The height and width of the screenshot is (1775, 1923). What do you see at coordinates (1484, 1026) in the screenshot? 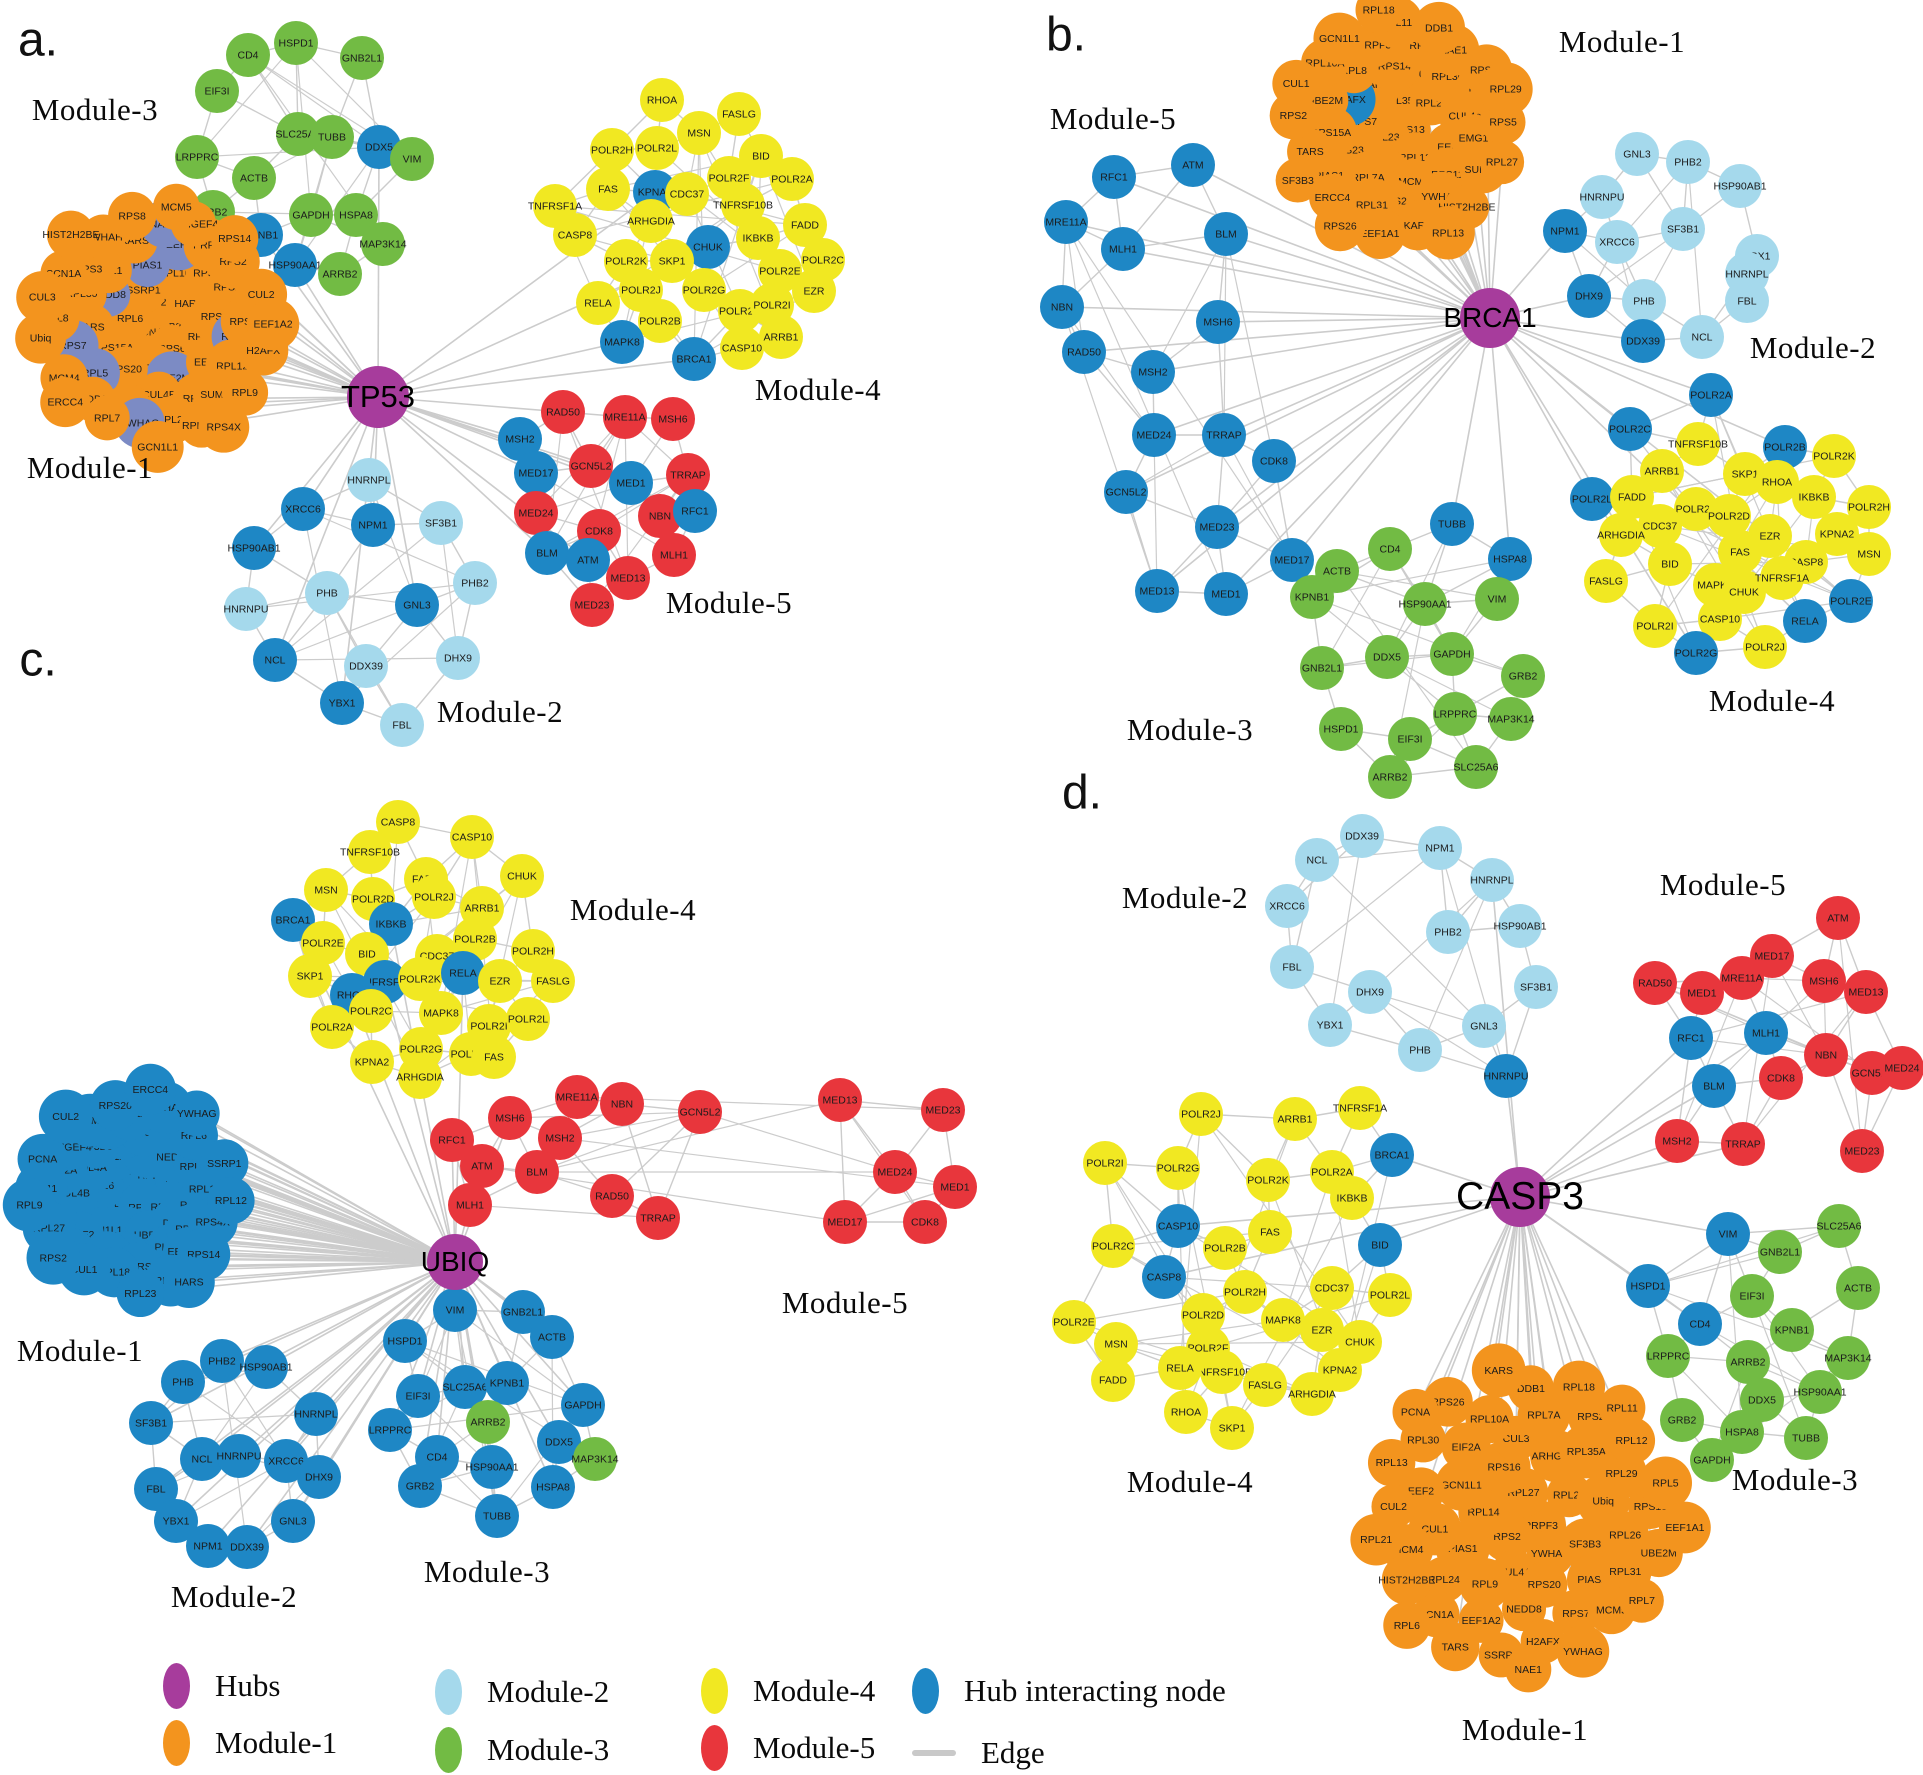
I see `node-d-gnl3` at bounding box center [1484, 1026].